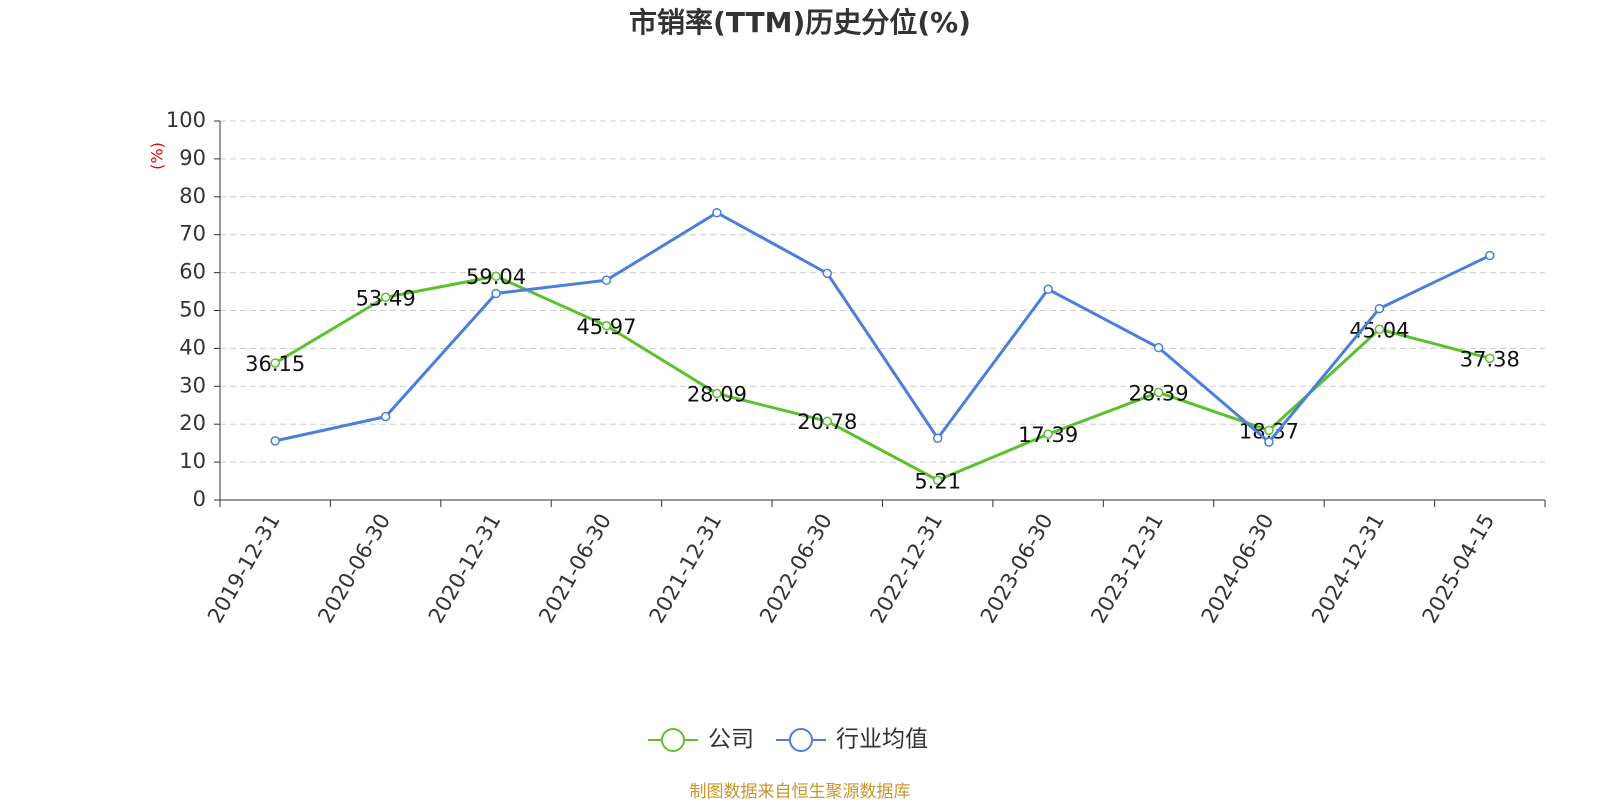  Describe the element at coordinates (1017, 569) in the screenshot. I see `x-tick-label: 2023-06-30` at that location.